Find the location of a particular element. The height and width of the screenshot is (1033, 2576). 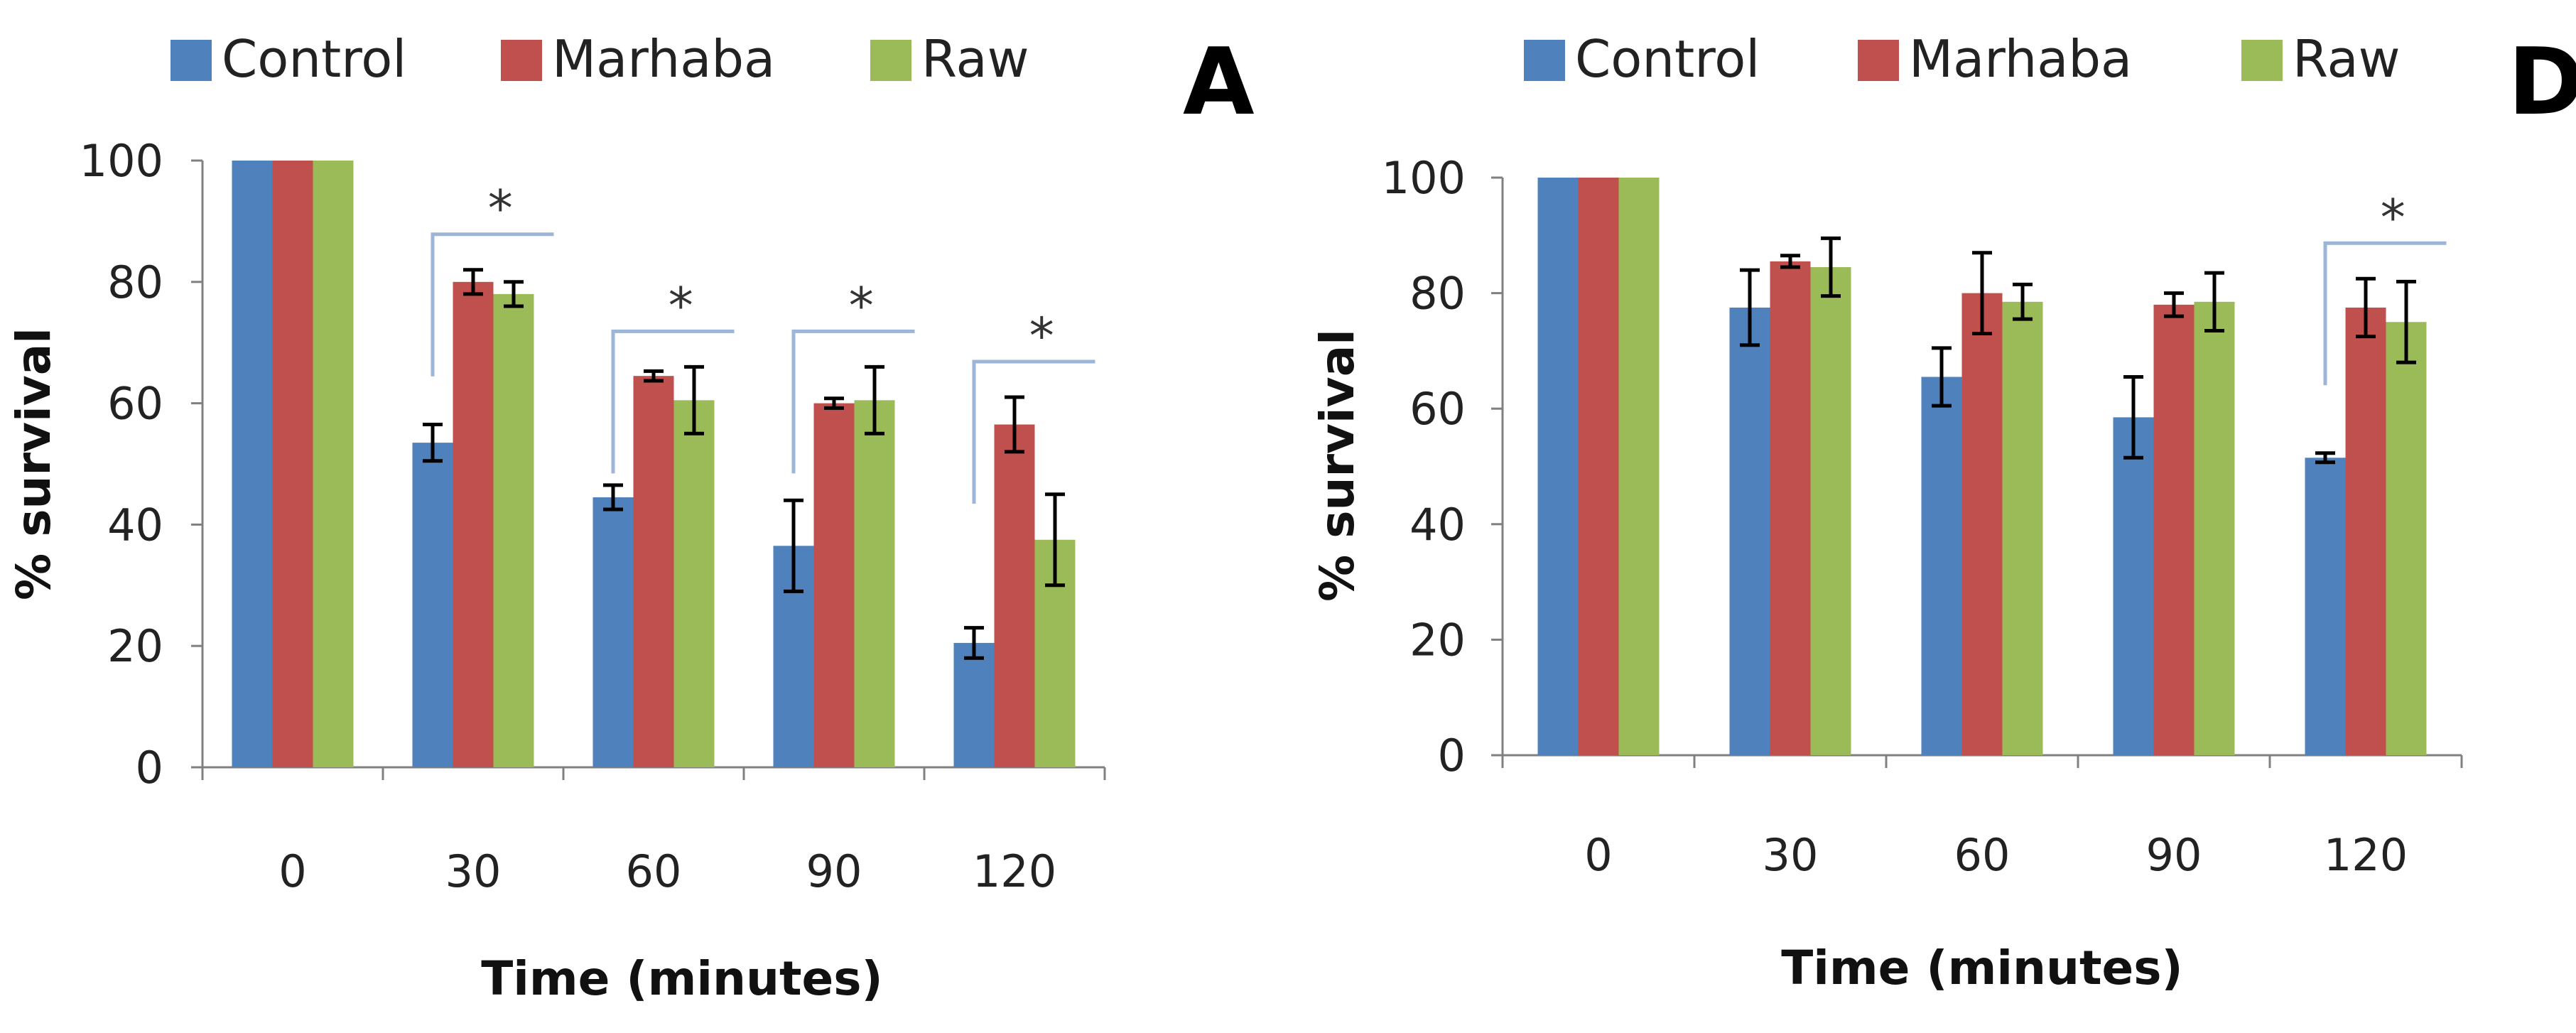

panel-letter: A is located at coordinates (1219, 82).